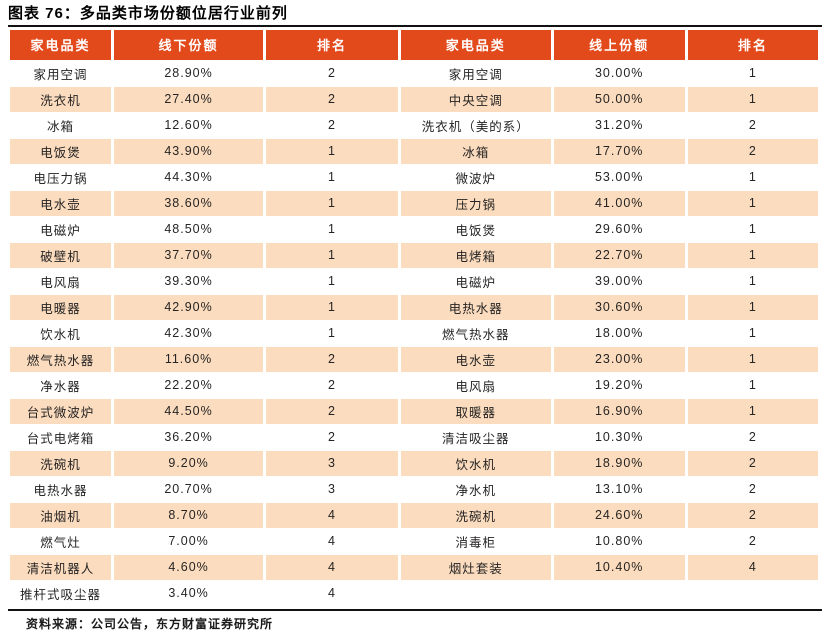 This screenshot has width=828, height=634. Describe the element at coordinates (414, 333) in the screenshot. I see `table-row: 饮水机 42.30% 1 燃气热水器 18.00% 1` at that location.